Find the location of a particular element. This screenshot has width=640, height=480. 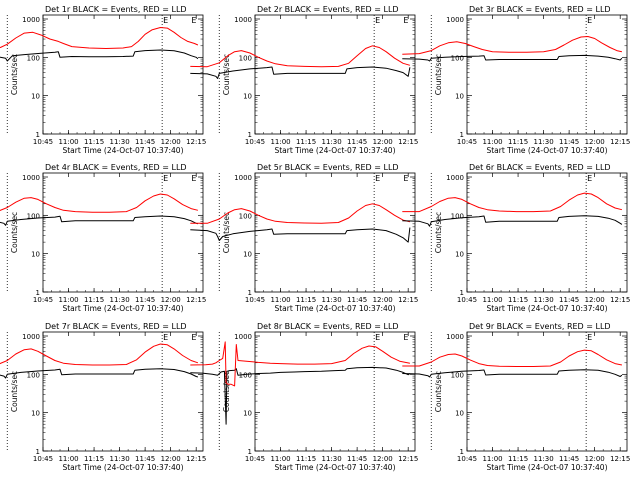

chart-title: Det 2r BLACK = Events, RED = LLD is located at coordinates (328, 9).